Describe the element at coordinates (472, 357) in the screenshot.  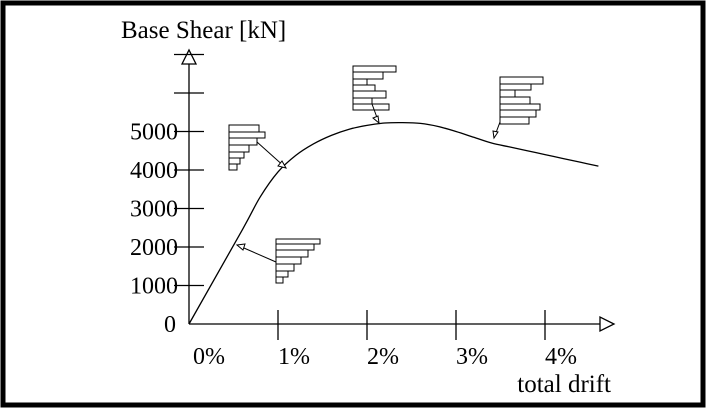
I see `x-tick-label: 3%` at that location.